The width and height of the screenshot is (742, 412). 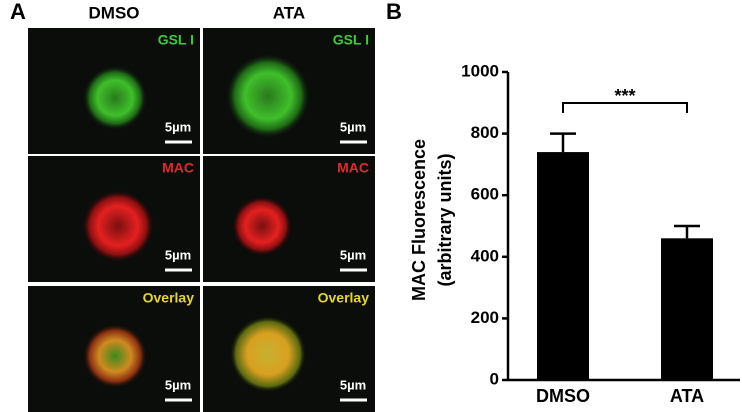 I want to click on x-tick-label: DMSO, so click(x=563, y=396).